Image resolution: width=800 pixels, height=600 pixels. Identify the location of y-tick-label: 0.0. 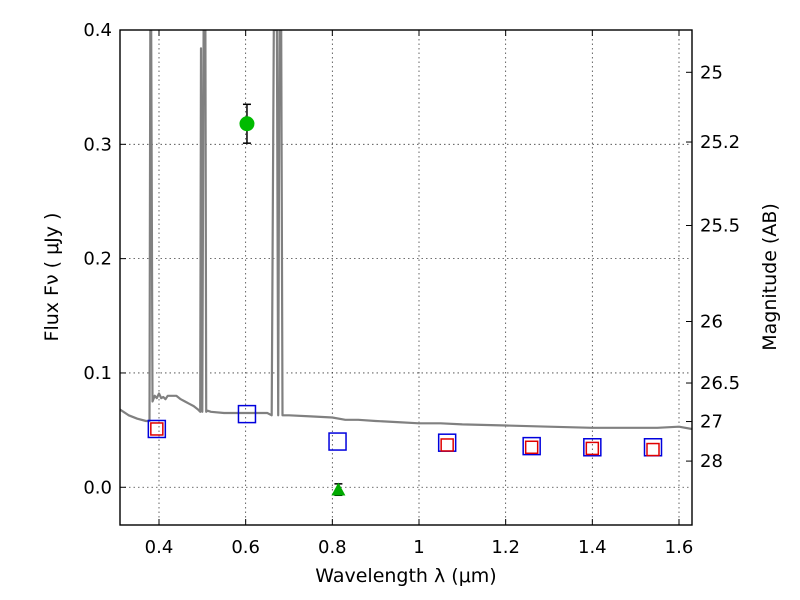
(97, 487).